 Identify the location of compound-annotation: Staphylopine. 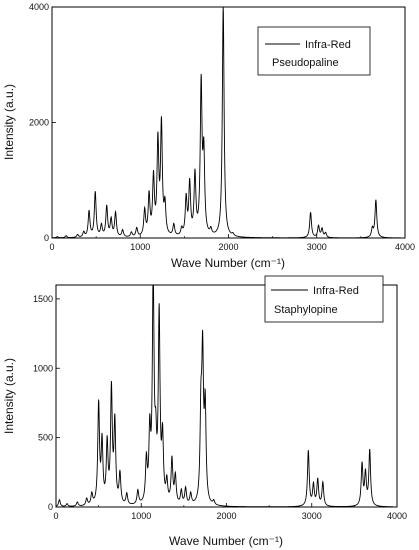
(306, 310).